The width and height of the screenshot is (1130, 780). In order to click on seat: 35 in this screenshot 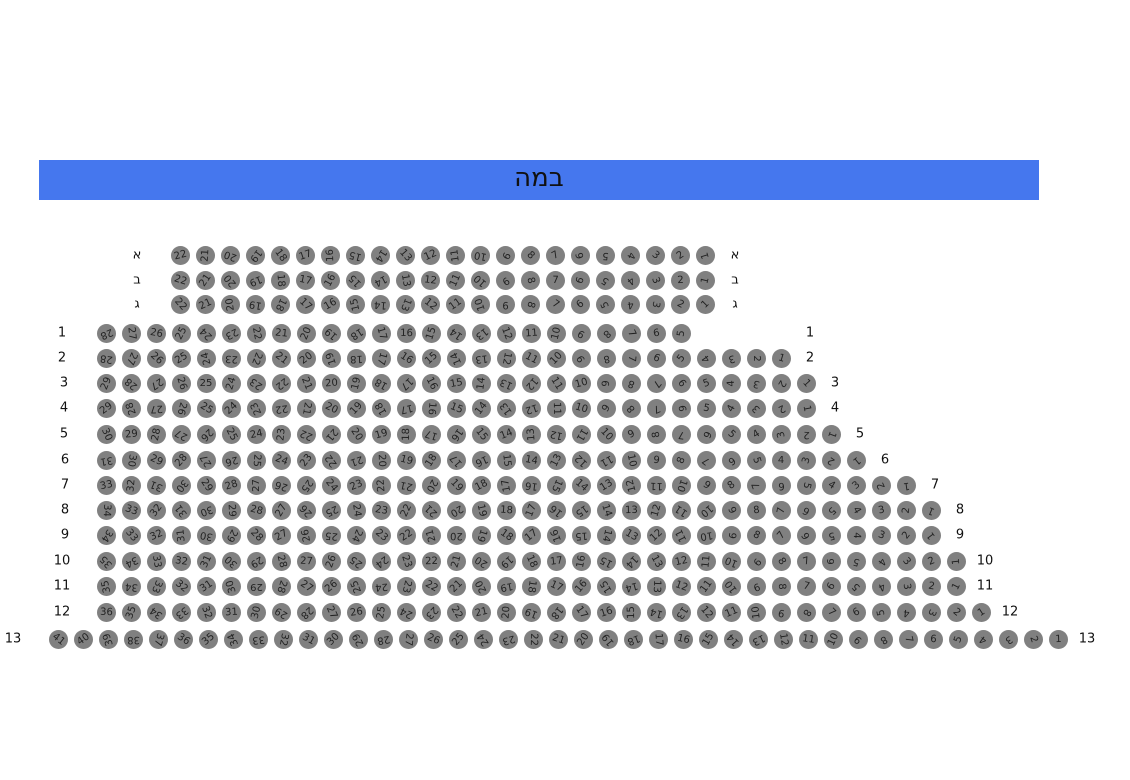, I will do `click(106, 586)`.